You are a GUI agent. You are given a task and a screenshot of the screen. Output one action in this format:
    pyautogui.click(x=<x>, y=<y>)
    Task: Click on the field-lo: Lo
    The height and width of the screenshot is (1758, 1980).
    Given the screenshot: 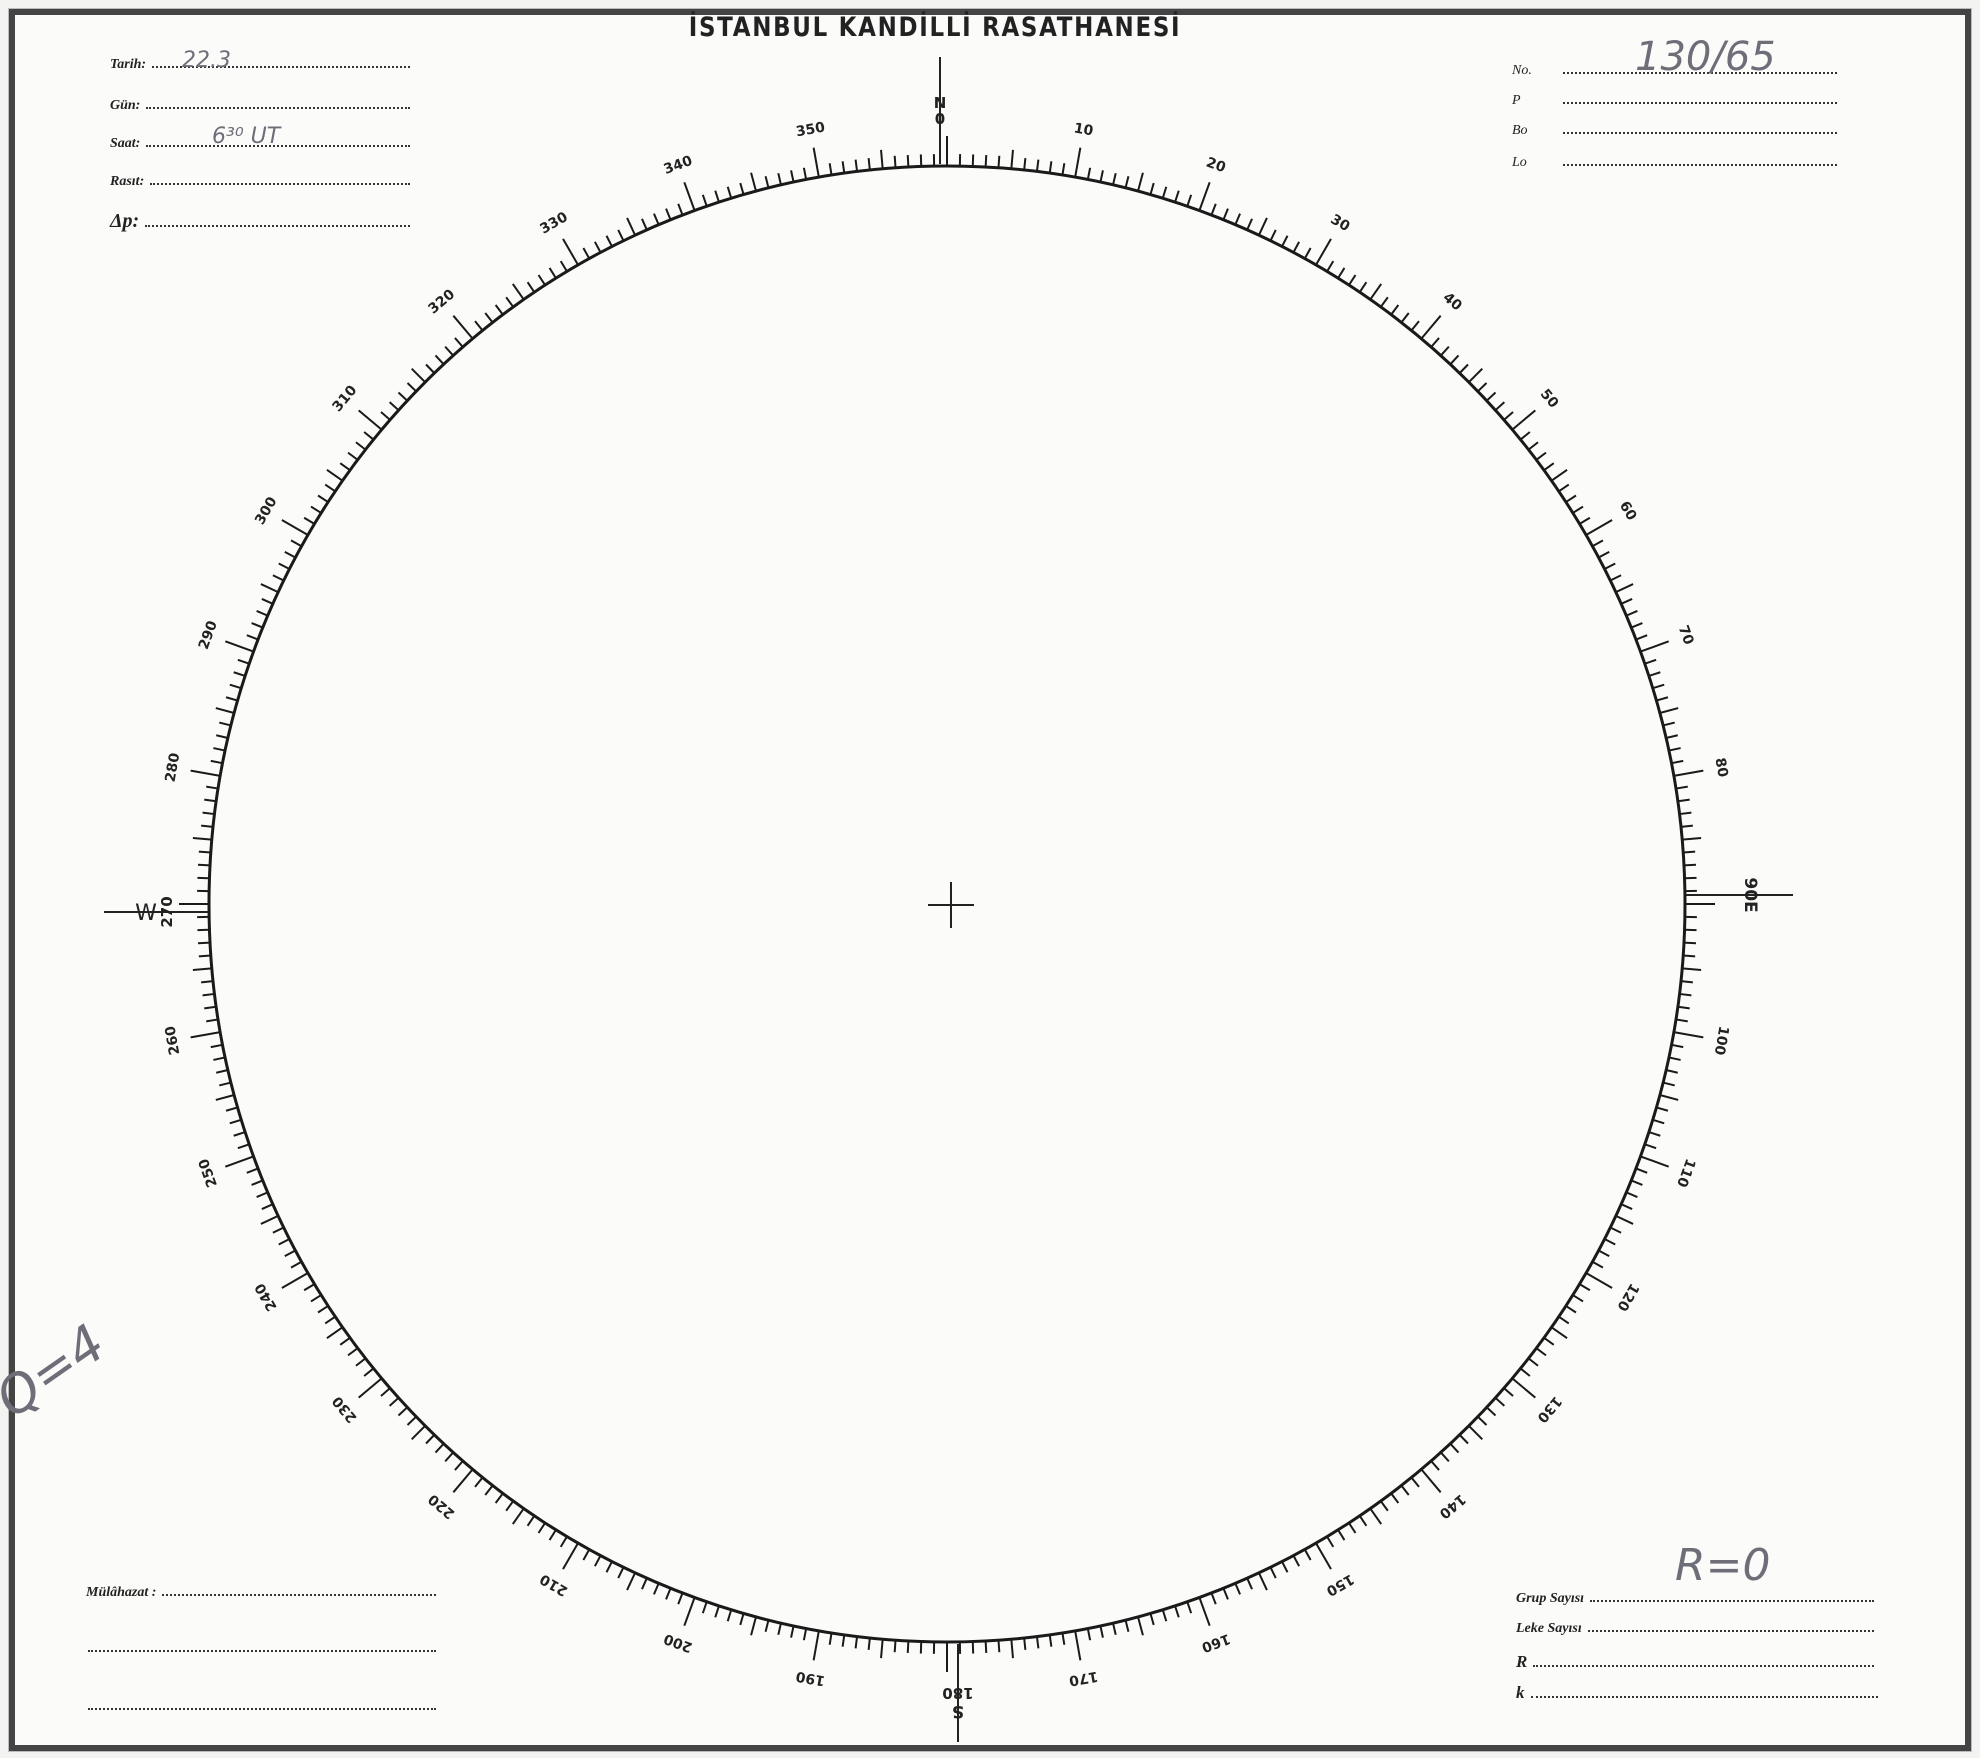 What is the action you would take?
    pyautogui.click(x=1674, y=162)
    